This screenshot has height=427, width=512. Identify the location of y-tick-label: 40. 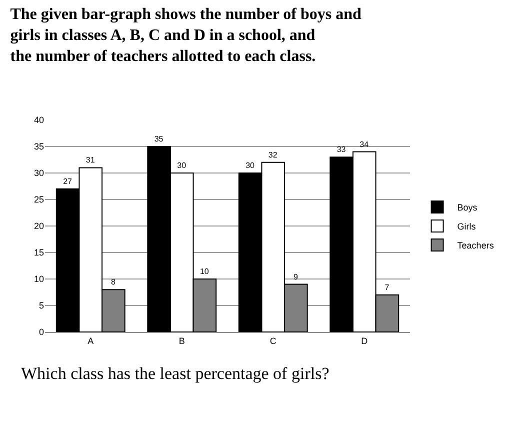
(39, 120).